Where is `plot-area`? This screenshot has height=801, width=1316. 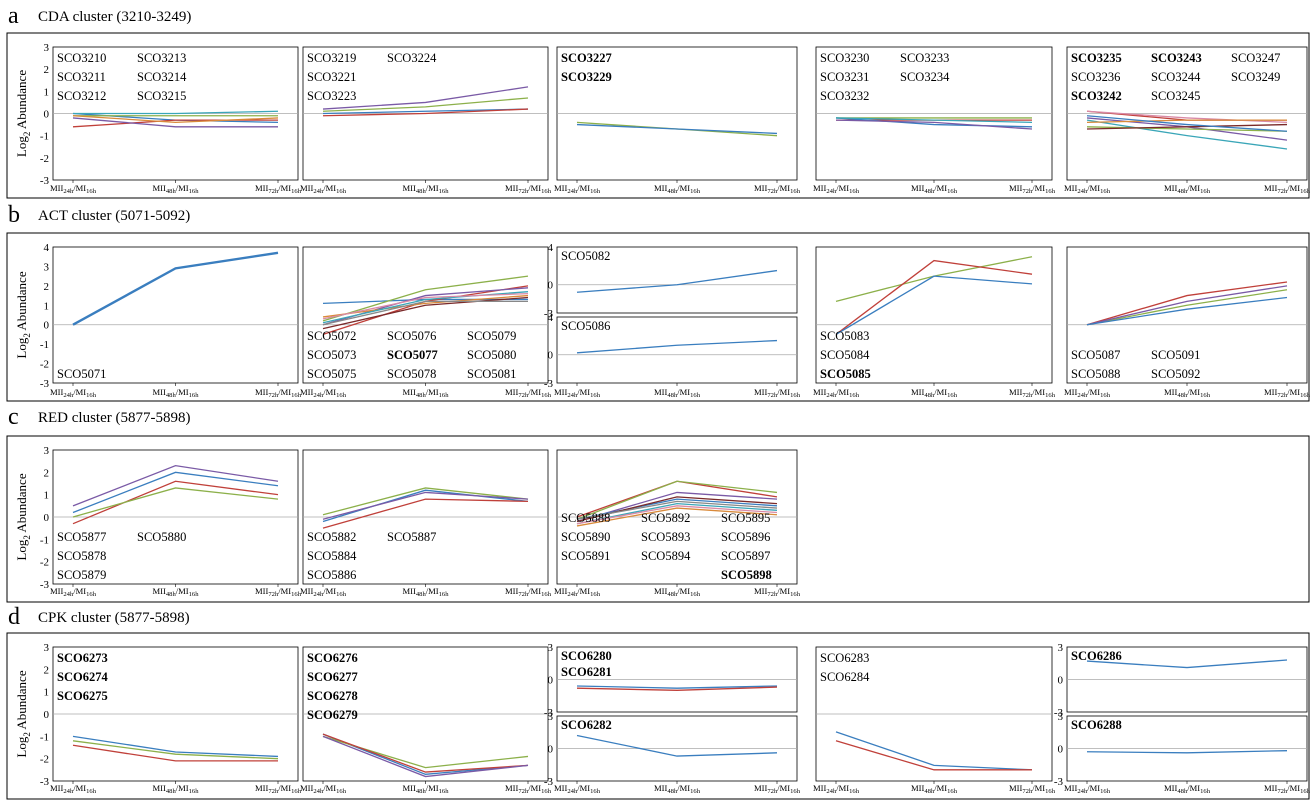 plot-area is located at coordinates (1187, 315).